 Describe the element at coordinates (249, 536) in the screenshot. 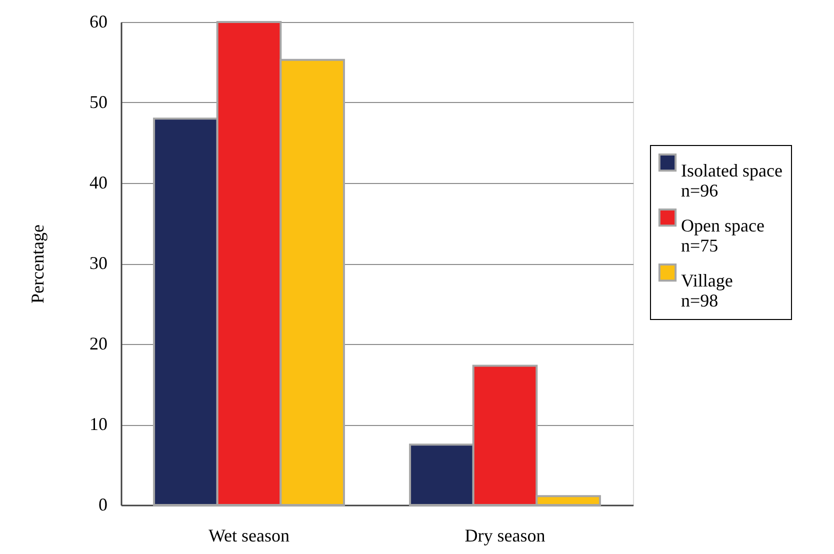

I see `x-tick-label: Wet season` at that location.